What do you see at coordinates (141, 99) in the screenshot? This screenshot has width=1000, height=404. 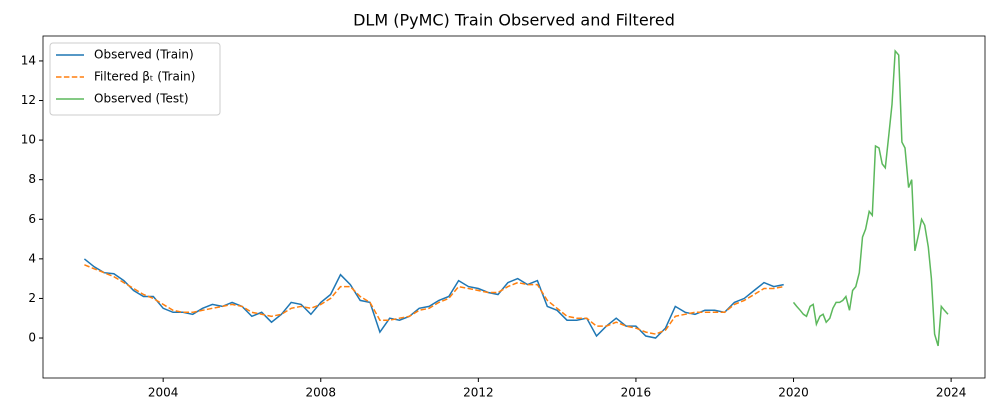 I see `legend-label: Observed (Test)` at bounding box center [141, 99].